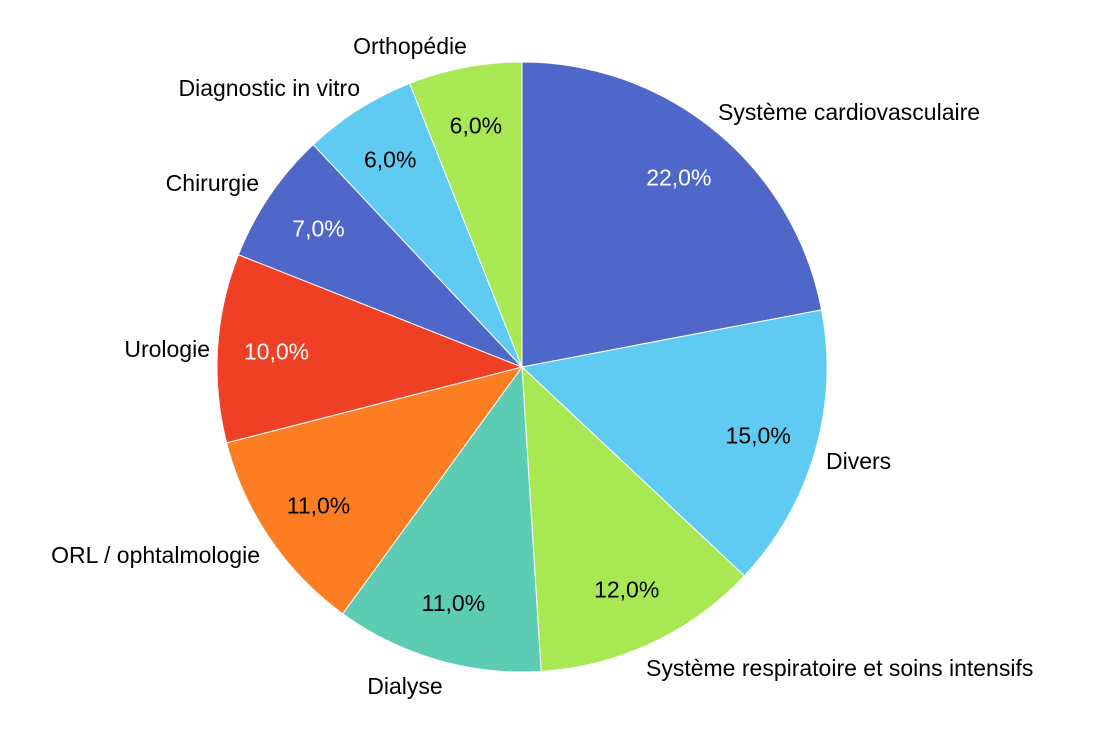 Image resolution: width=1111 pixels, height=738 pixels. What do you see at coordinates (758, 436) in the screenshot?
I see `slice-value-label: 15,0%` at bounding box center [758, 436].